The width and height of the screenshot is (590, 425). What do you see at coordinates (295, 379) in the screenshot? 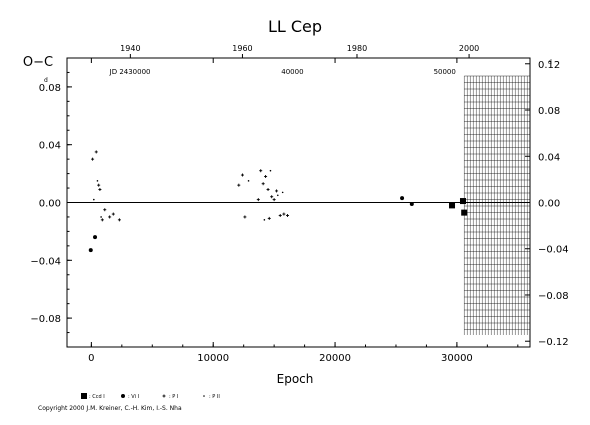
I see `x-axis-label: Epoch` at bounding box center [295, 379].